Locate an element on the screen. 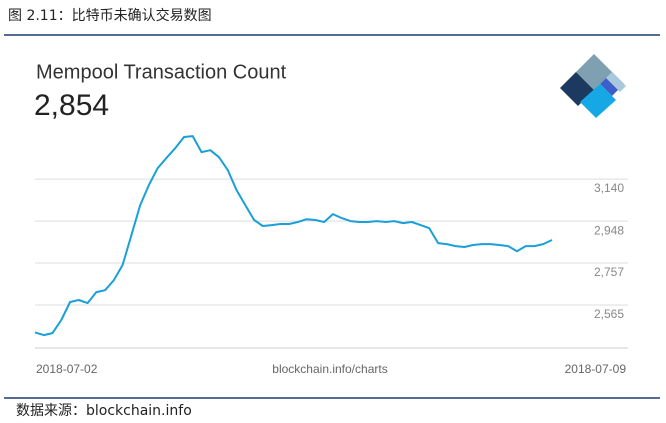 The image size is (666, 423). y-tick-label: 2,948 is located at coordinates (609, 230).